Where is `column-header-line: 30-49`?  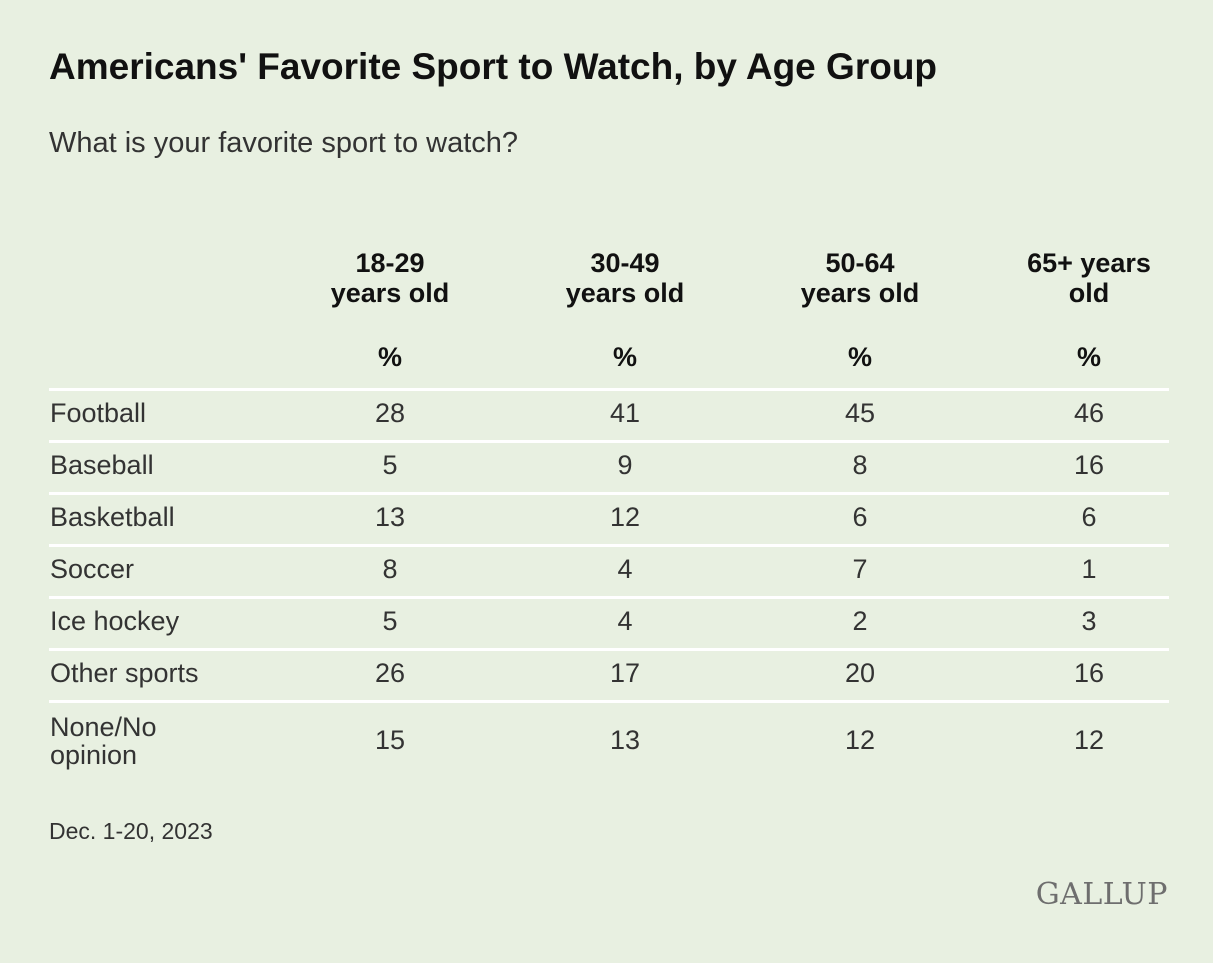
column-header-line: 30-49 is located at coordinates (625, 263).